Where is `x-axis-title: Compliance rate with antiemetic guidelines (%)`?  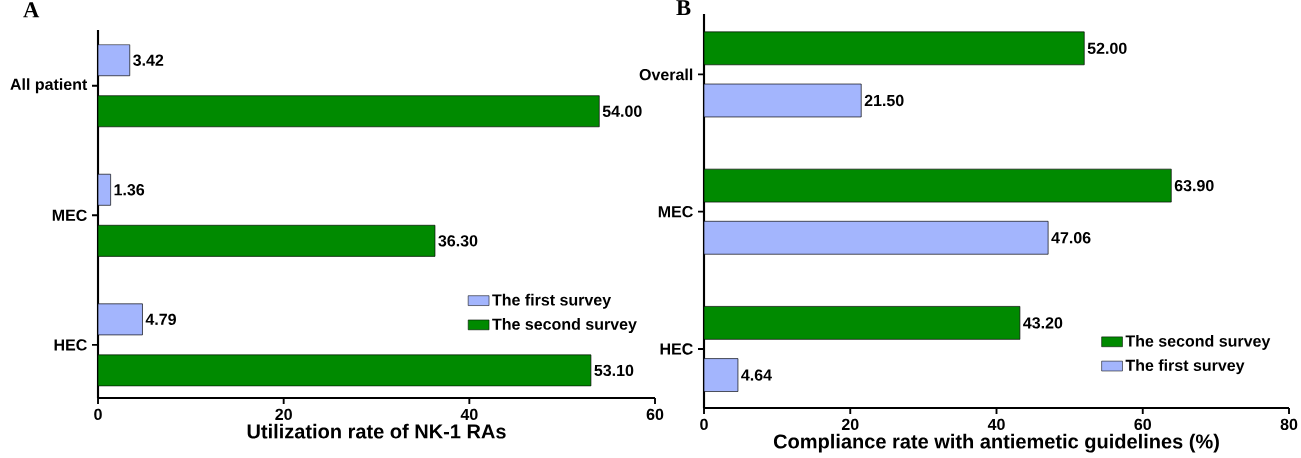 x-axis-title: Compliance rate with antiemetic guidelines (%) is located at coordinates (996, 443).